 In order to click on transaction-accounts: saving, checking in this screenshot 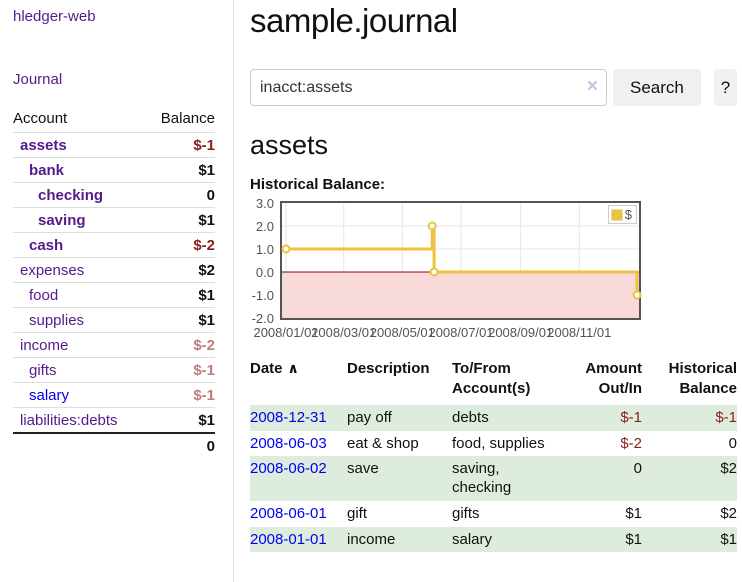, I will do `click(482, 478)`.